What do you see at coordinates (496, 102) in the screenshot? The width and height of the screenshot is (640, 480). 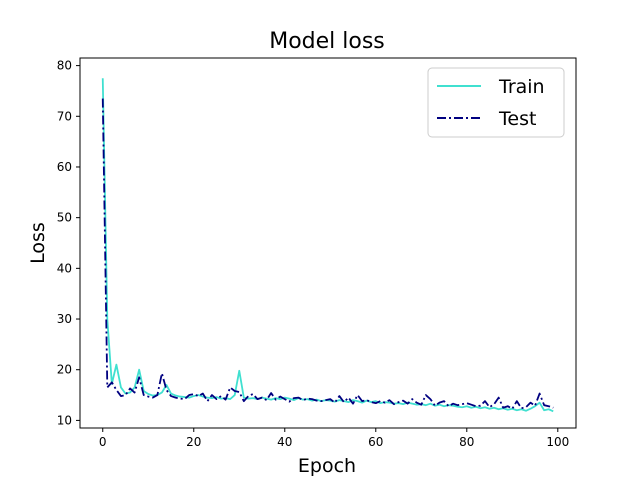 I see `legend: Train Test` at bounding box center [496, 102].